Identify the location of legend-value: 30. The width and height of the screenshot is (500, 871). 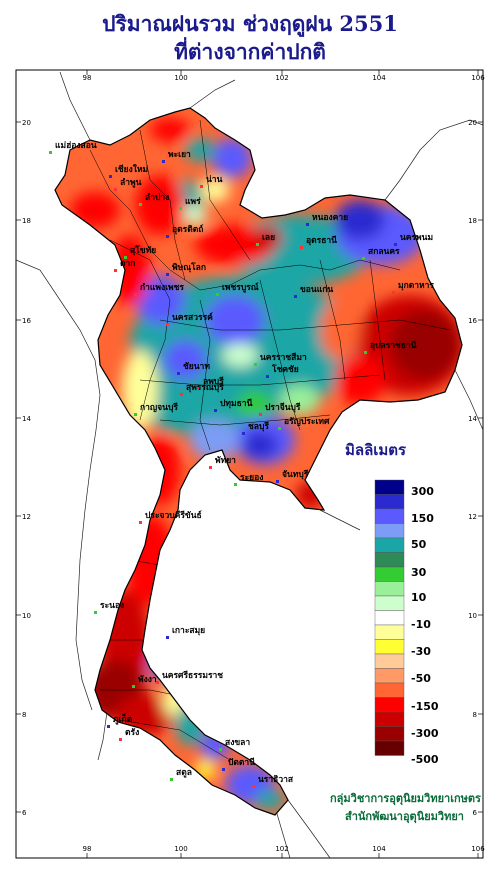
(419, 572).